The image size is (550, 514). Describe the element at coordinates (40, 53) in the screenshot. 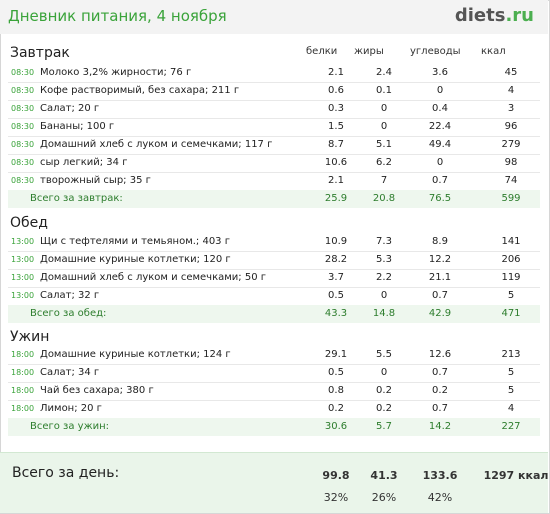

I see `section-title-breakfast: Завтрак` at that location.